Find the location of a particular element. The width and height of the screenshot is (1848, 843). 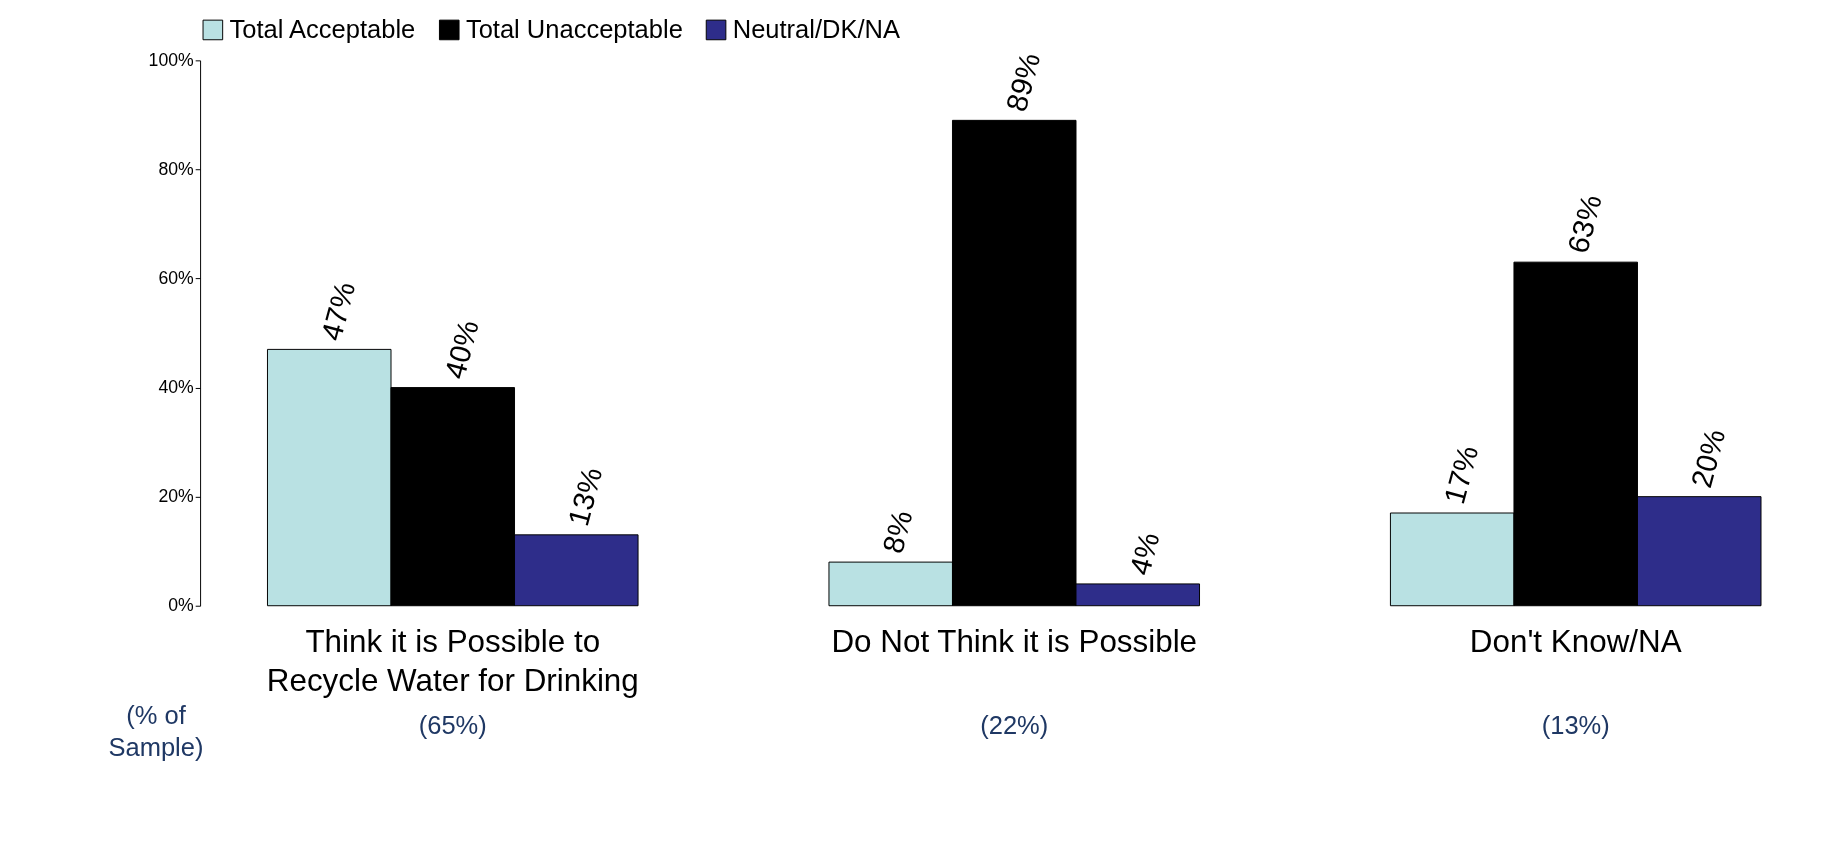

data-label: 13% is located at coordinates (585, 496).